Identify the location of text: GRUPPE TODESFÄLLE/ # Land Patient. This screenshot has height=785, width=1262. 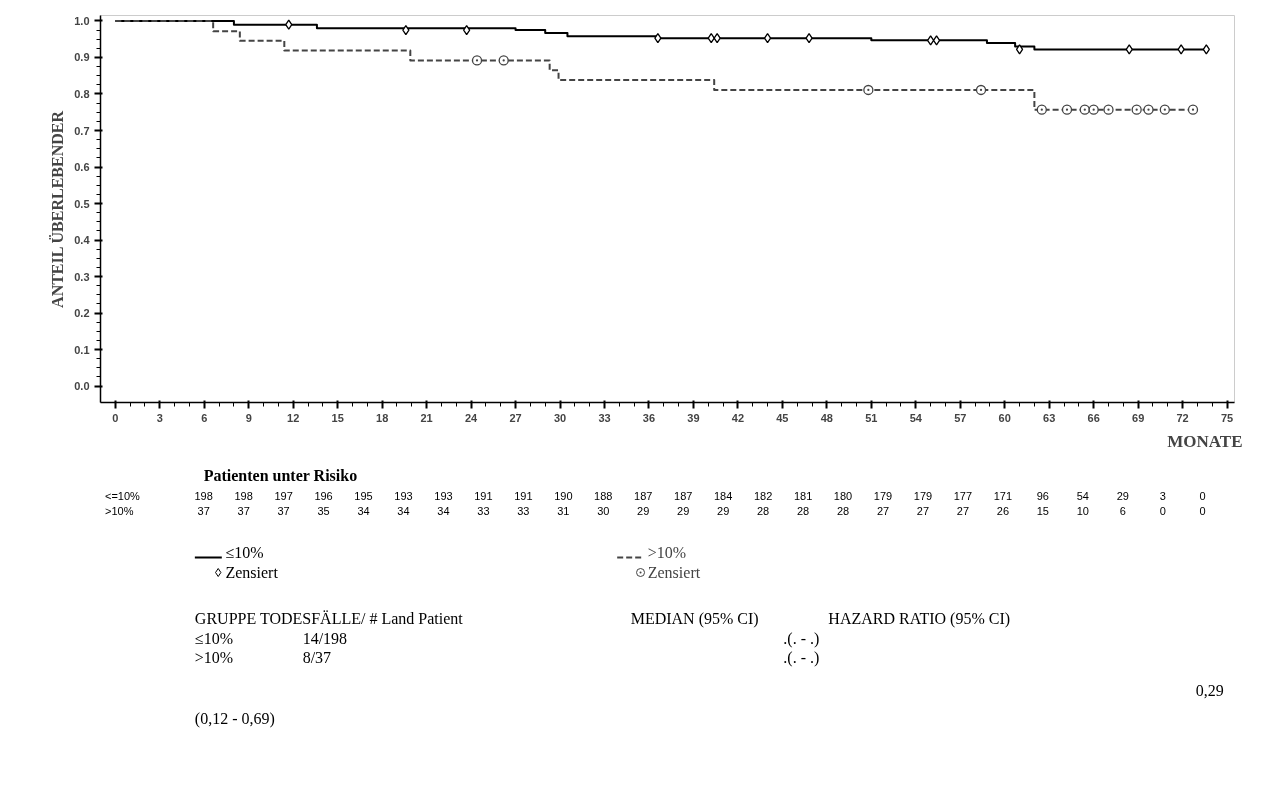
(329, 618).